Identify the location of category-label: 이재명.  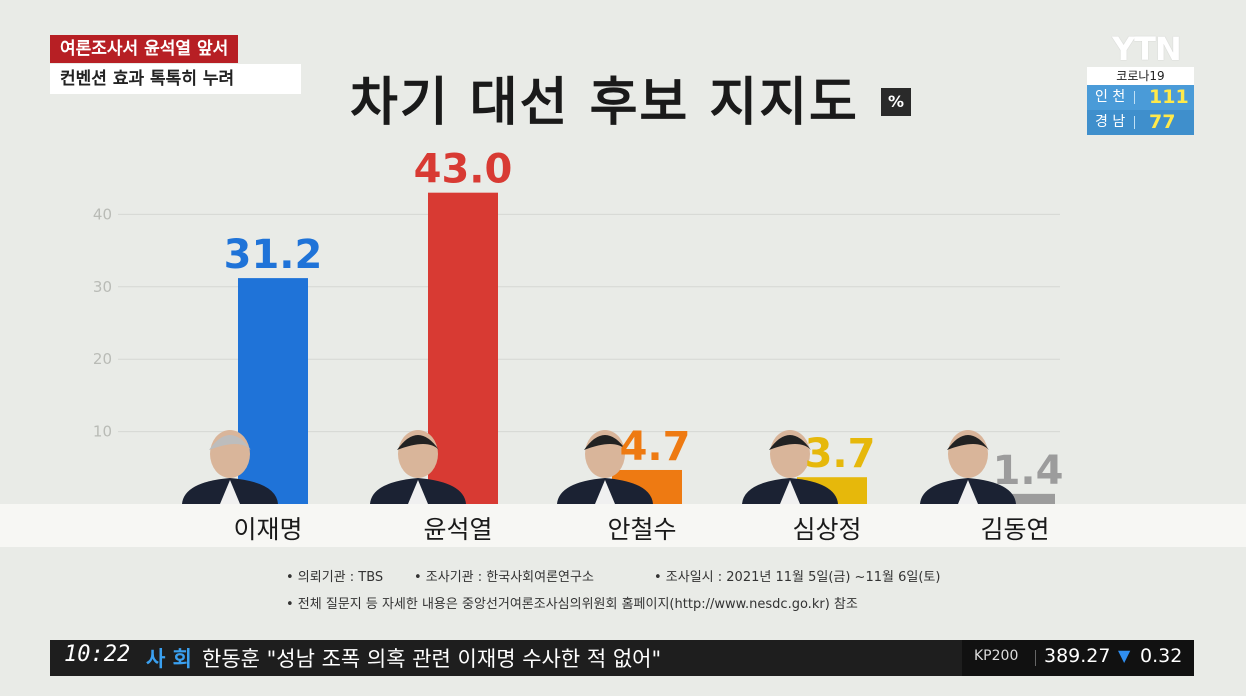
(267, 529).